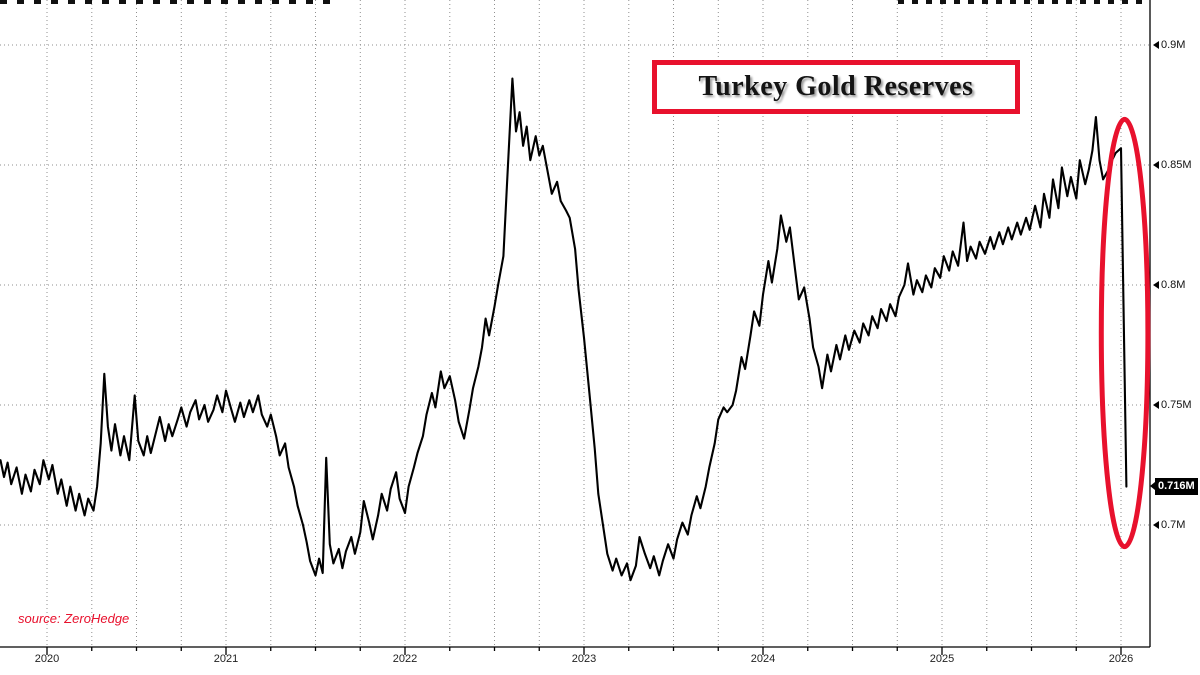 Image resolution: width=1200 pixels, height=675 pixels. What do you see at coordinates (1022, 2) in the screenshot?
I see `cropped-header-fragments-right` at bounding box center [1022, 2].